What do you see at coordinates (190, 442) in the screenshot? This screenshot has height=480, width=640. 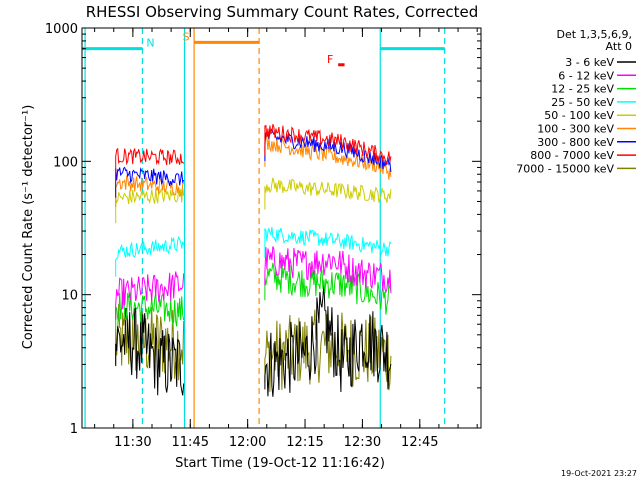 I see `x-tick-label: 11:45` at bounding box center [190, 442].